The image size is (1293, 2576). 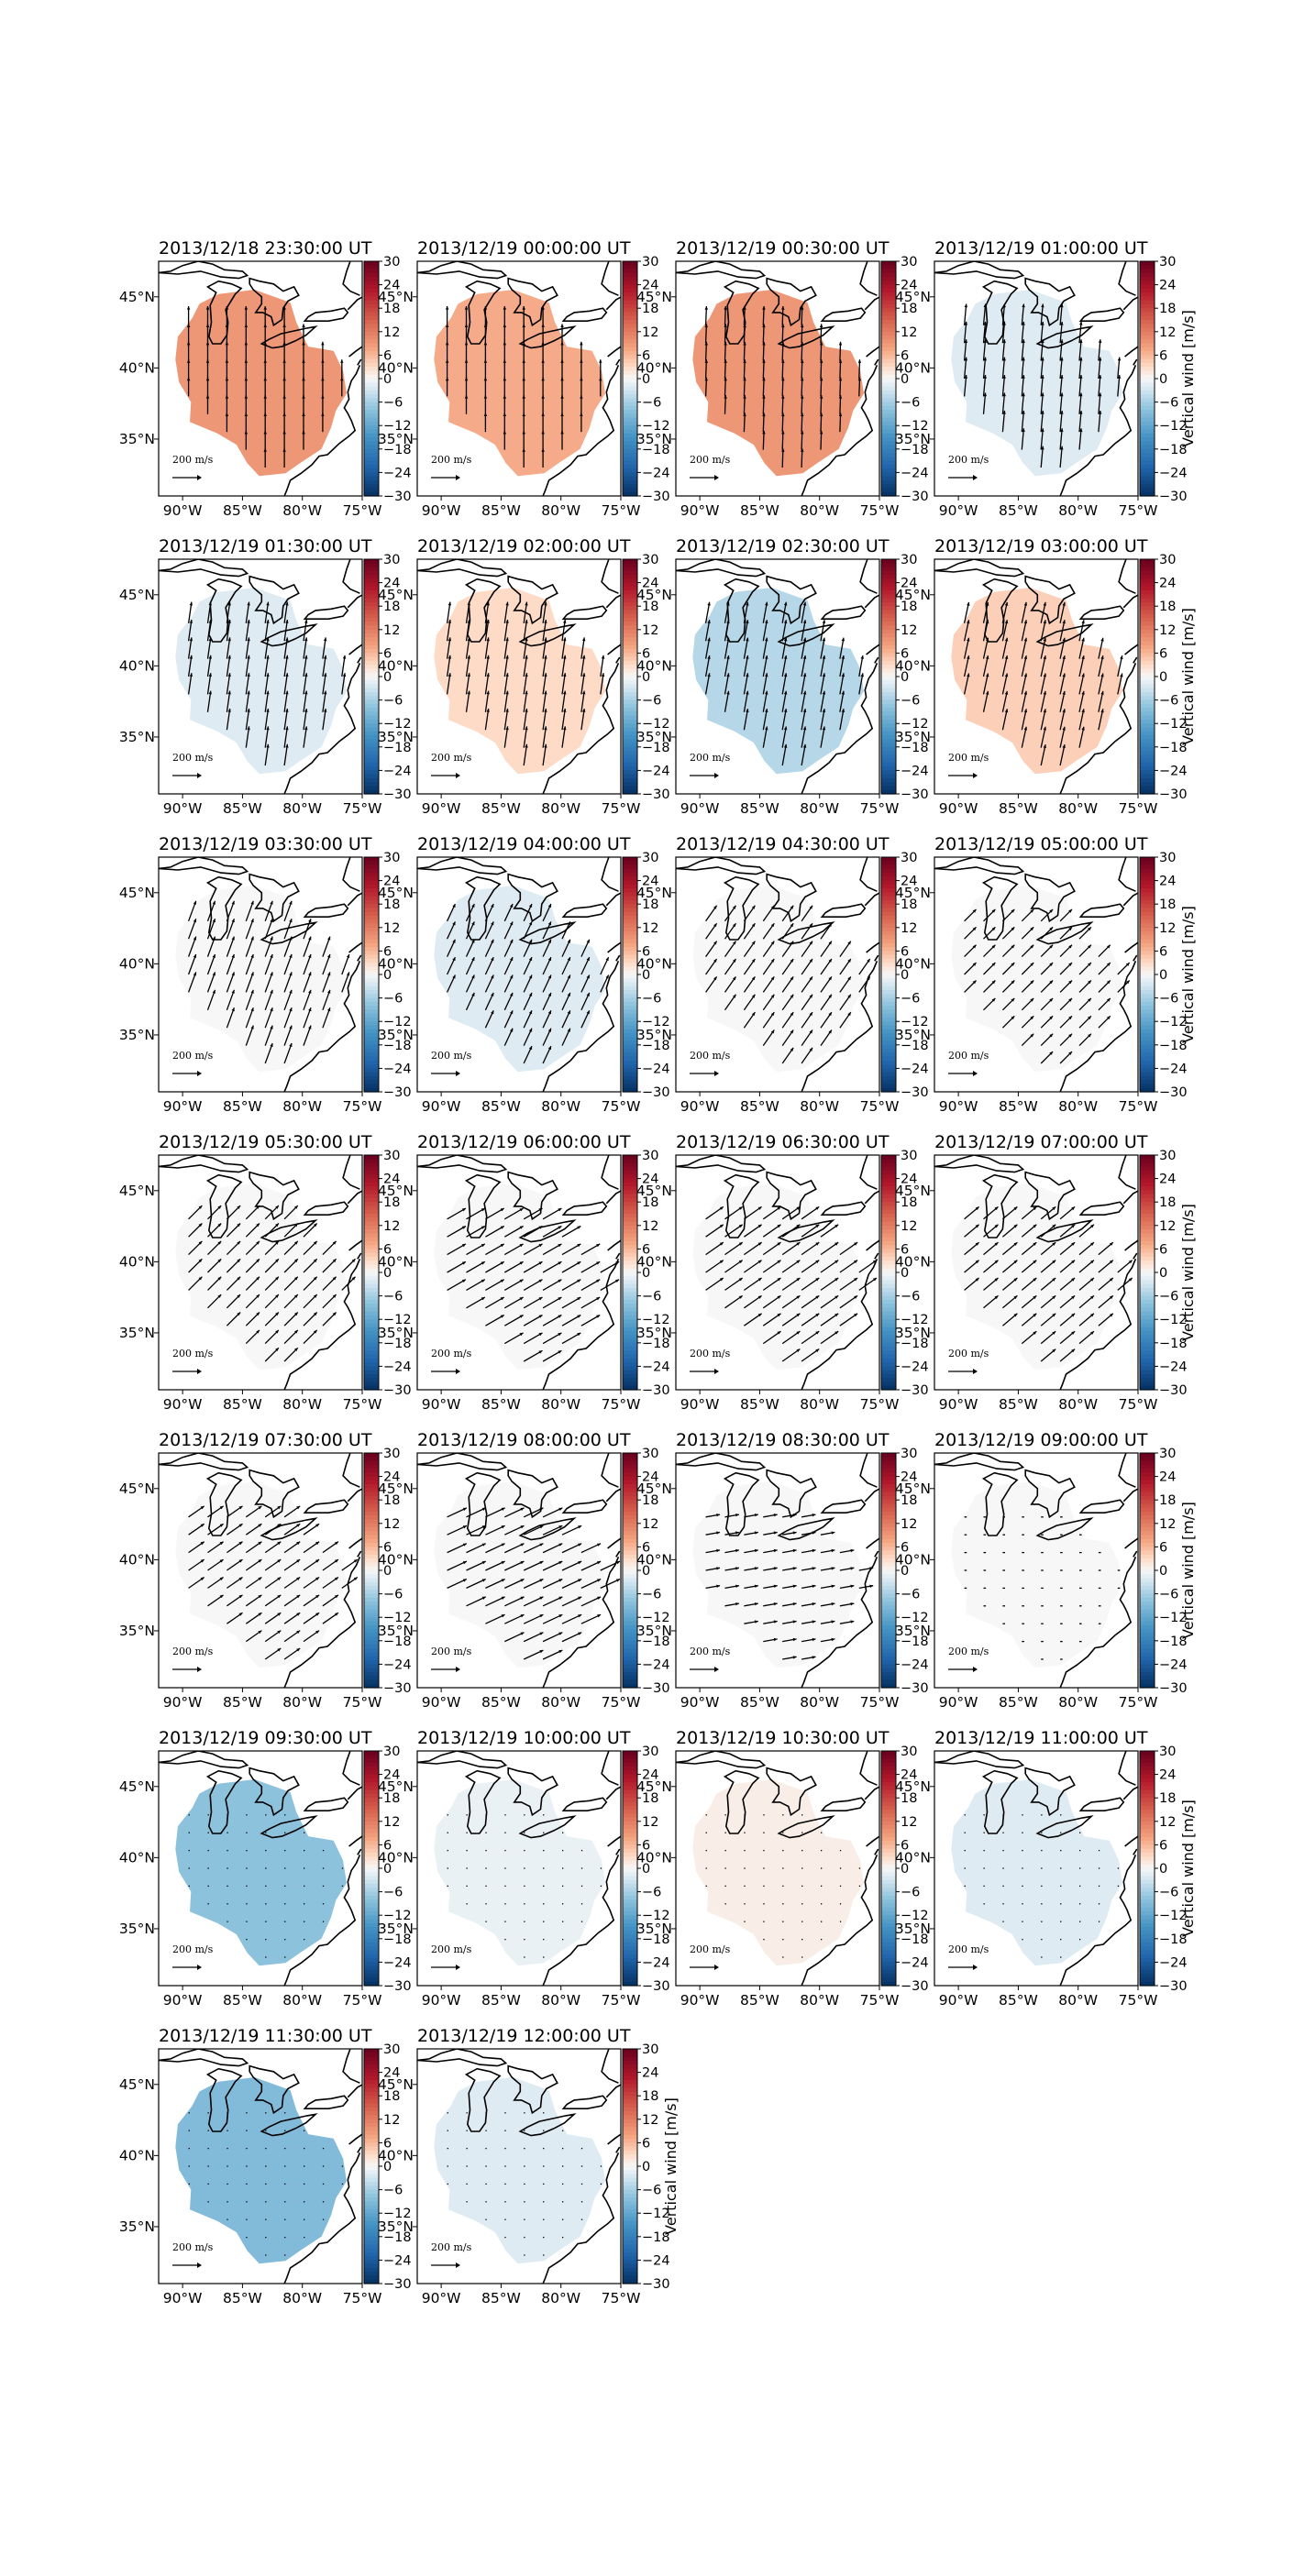 What do you see at coordinates (819, 808) in the screenshot?
I see `lon-tick-label: 80°W` at bounding box center [819, 808].